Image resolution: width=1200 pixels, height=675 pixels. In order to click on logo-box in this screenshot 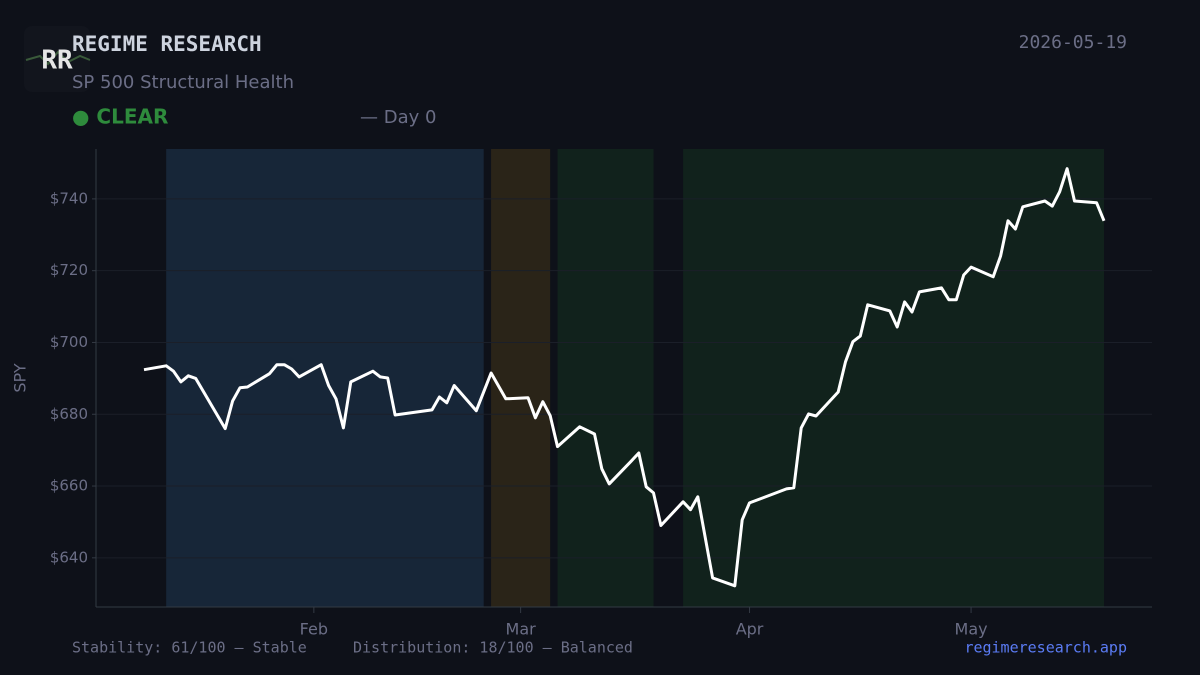, I will do `click(57, 59)`.